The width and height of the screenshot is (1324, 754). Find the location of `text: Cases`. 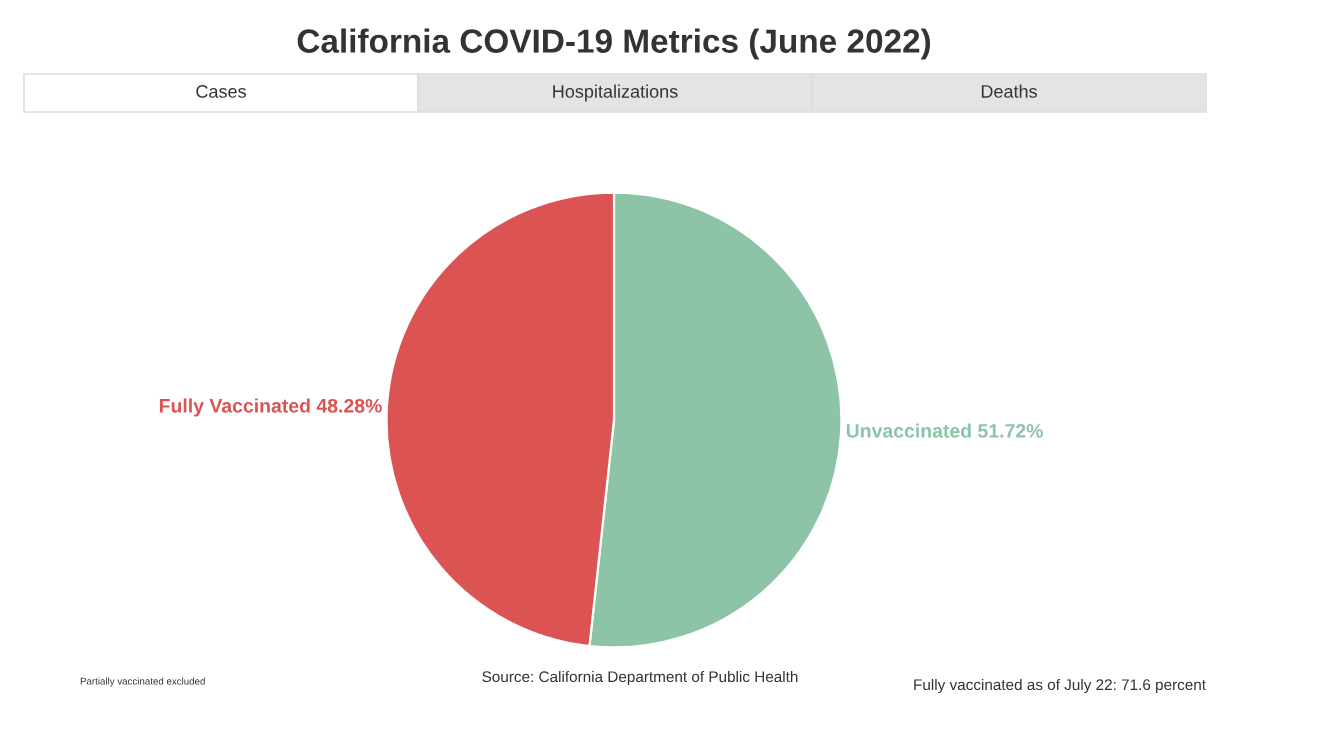

text: Cases is located at coordinates (221, 91).